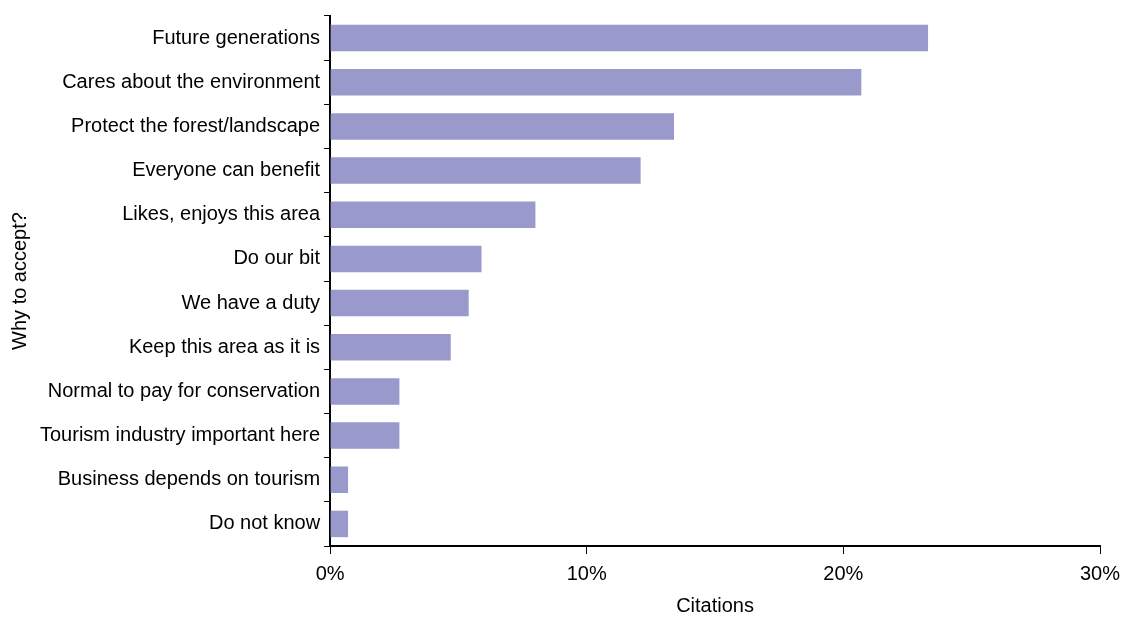 The image size is (1140, 626). I want to click on y-tick-label: Do not know, so click(264, 522).